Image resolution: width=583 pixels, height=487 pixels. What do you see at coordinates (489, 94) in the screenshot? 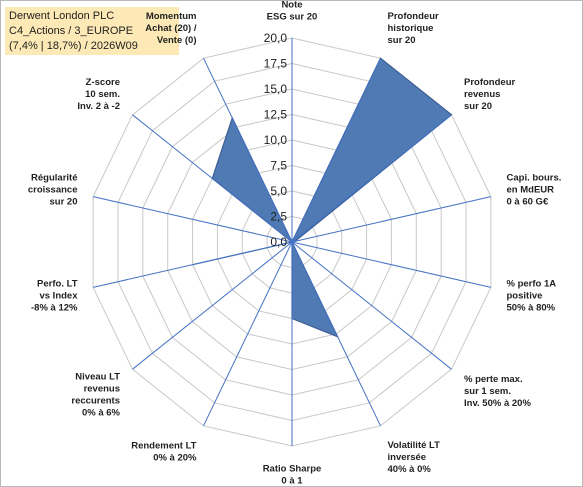
I see `axis-label: Profondeur revenus sur 20` at bounding box center [489, 94].